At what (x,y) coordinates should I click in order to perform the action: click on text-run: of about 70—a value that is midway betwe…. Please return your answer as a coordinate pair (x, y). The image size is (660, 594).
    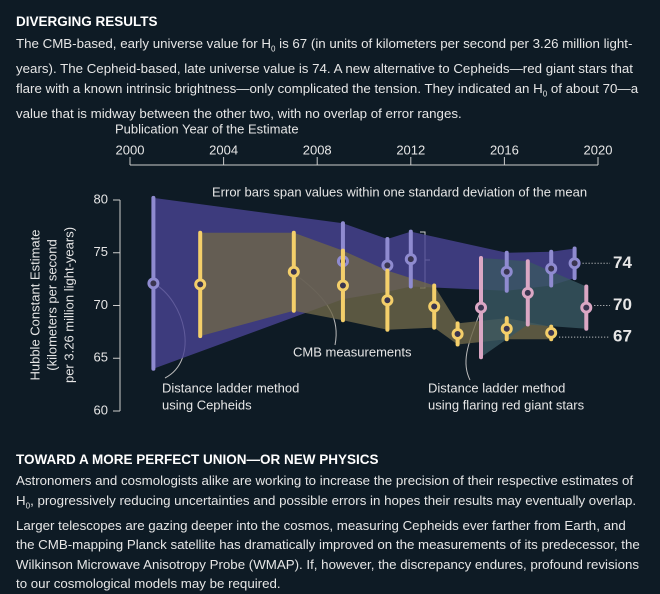
    Looking at the image, I should click on (327, 100).